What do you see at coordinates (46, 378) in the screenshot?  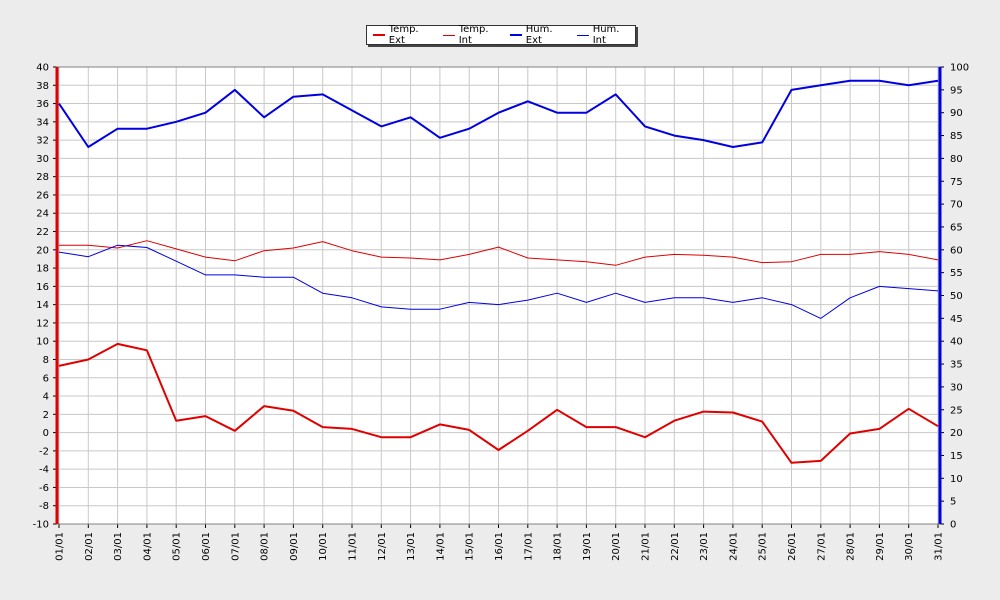 I see `y-left-tick-label: 6` at bounding box center [46, 378].